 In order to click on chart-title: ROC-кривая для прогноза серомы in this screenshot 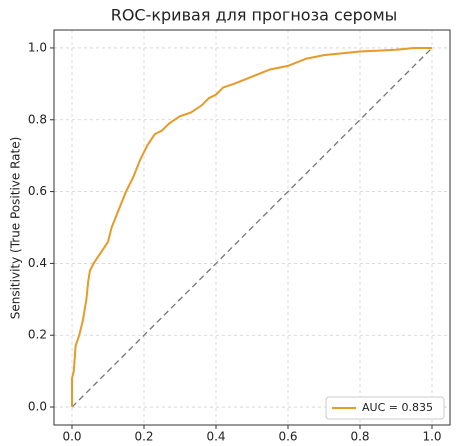, I will do `click(254, 15)`.